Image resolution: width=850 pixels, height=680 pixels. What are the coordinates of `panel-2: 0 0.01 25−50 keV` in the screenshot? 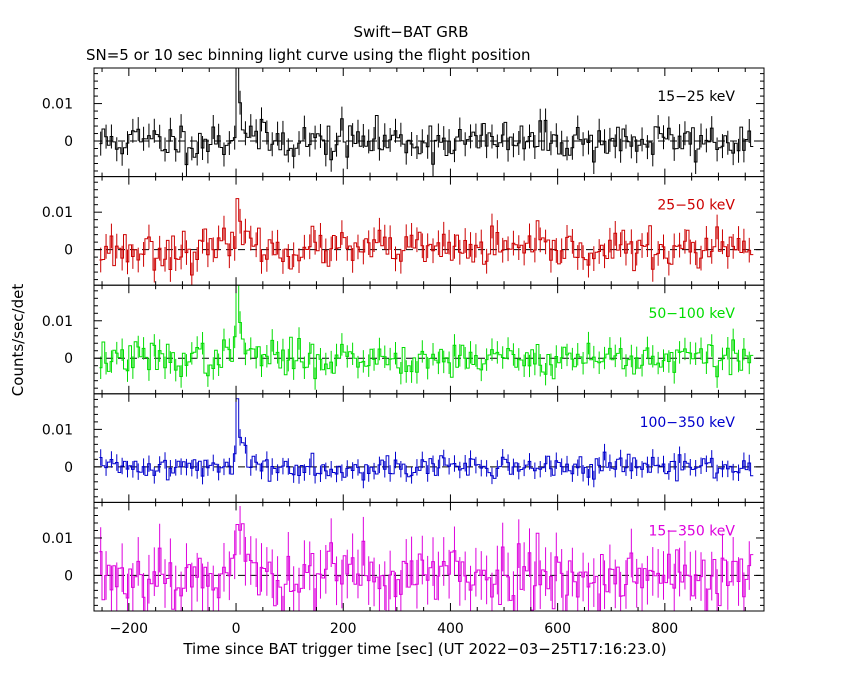 It's located at (403, 231).